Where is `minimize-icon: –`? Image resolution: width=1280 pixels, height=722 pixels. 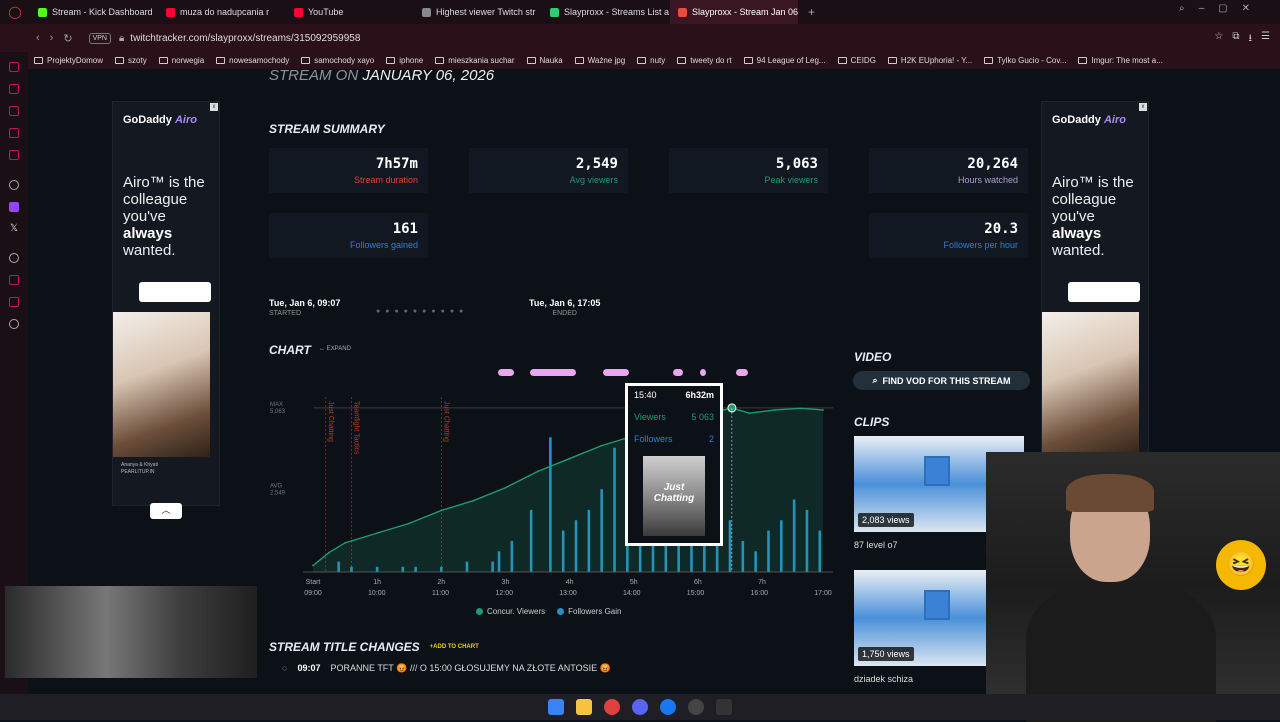 minimize-icon: – is located at coordinates (1201, 8).